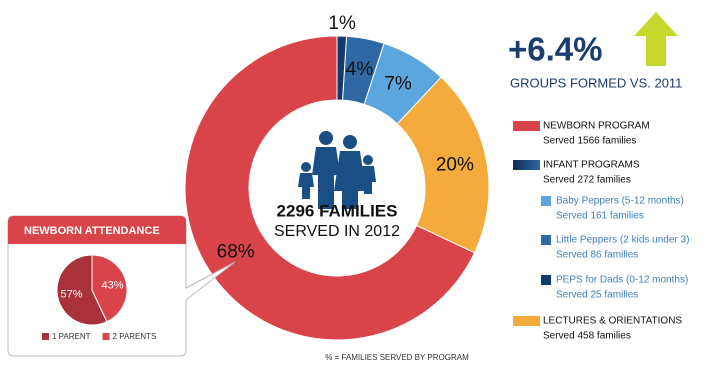 The height and width of the screenshot is (372, 708). Describe the element at coordinates (622, 240) in the screenshot. I see `legend-label: Little Peppers (2 kids under 3)` at that location.